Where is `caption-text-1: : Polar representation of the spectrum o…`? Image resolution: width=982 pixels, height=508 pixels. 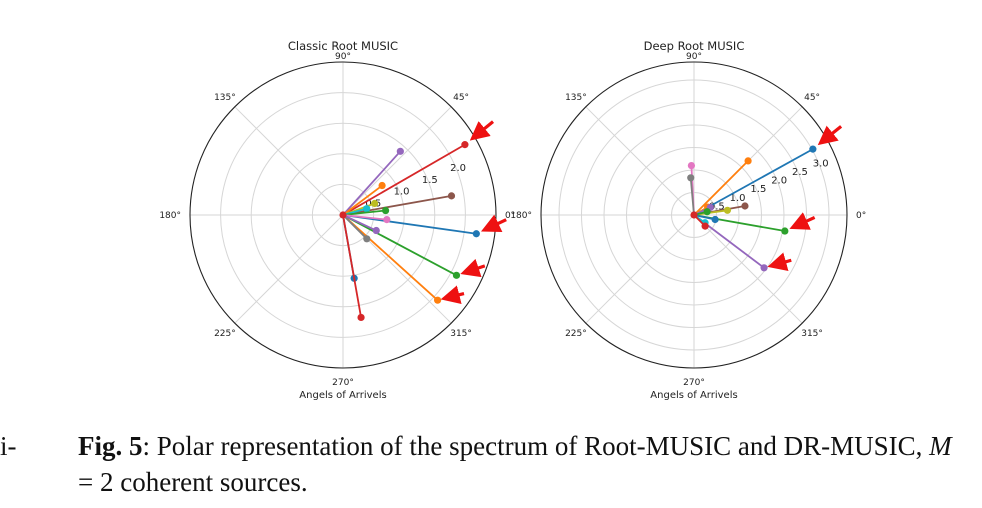 caption-text-1: : Polar representation of the spectrum o… is located at coordinates (536, 446).